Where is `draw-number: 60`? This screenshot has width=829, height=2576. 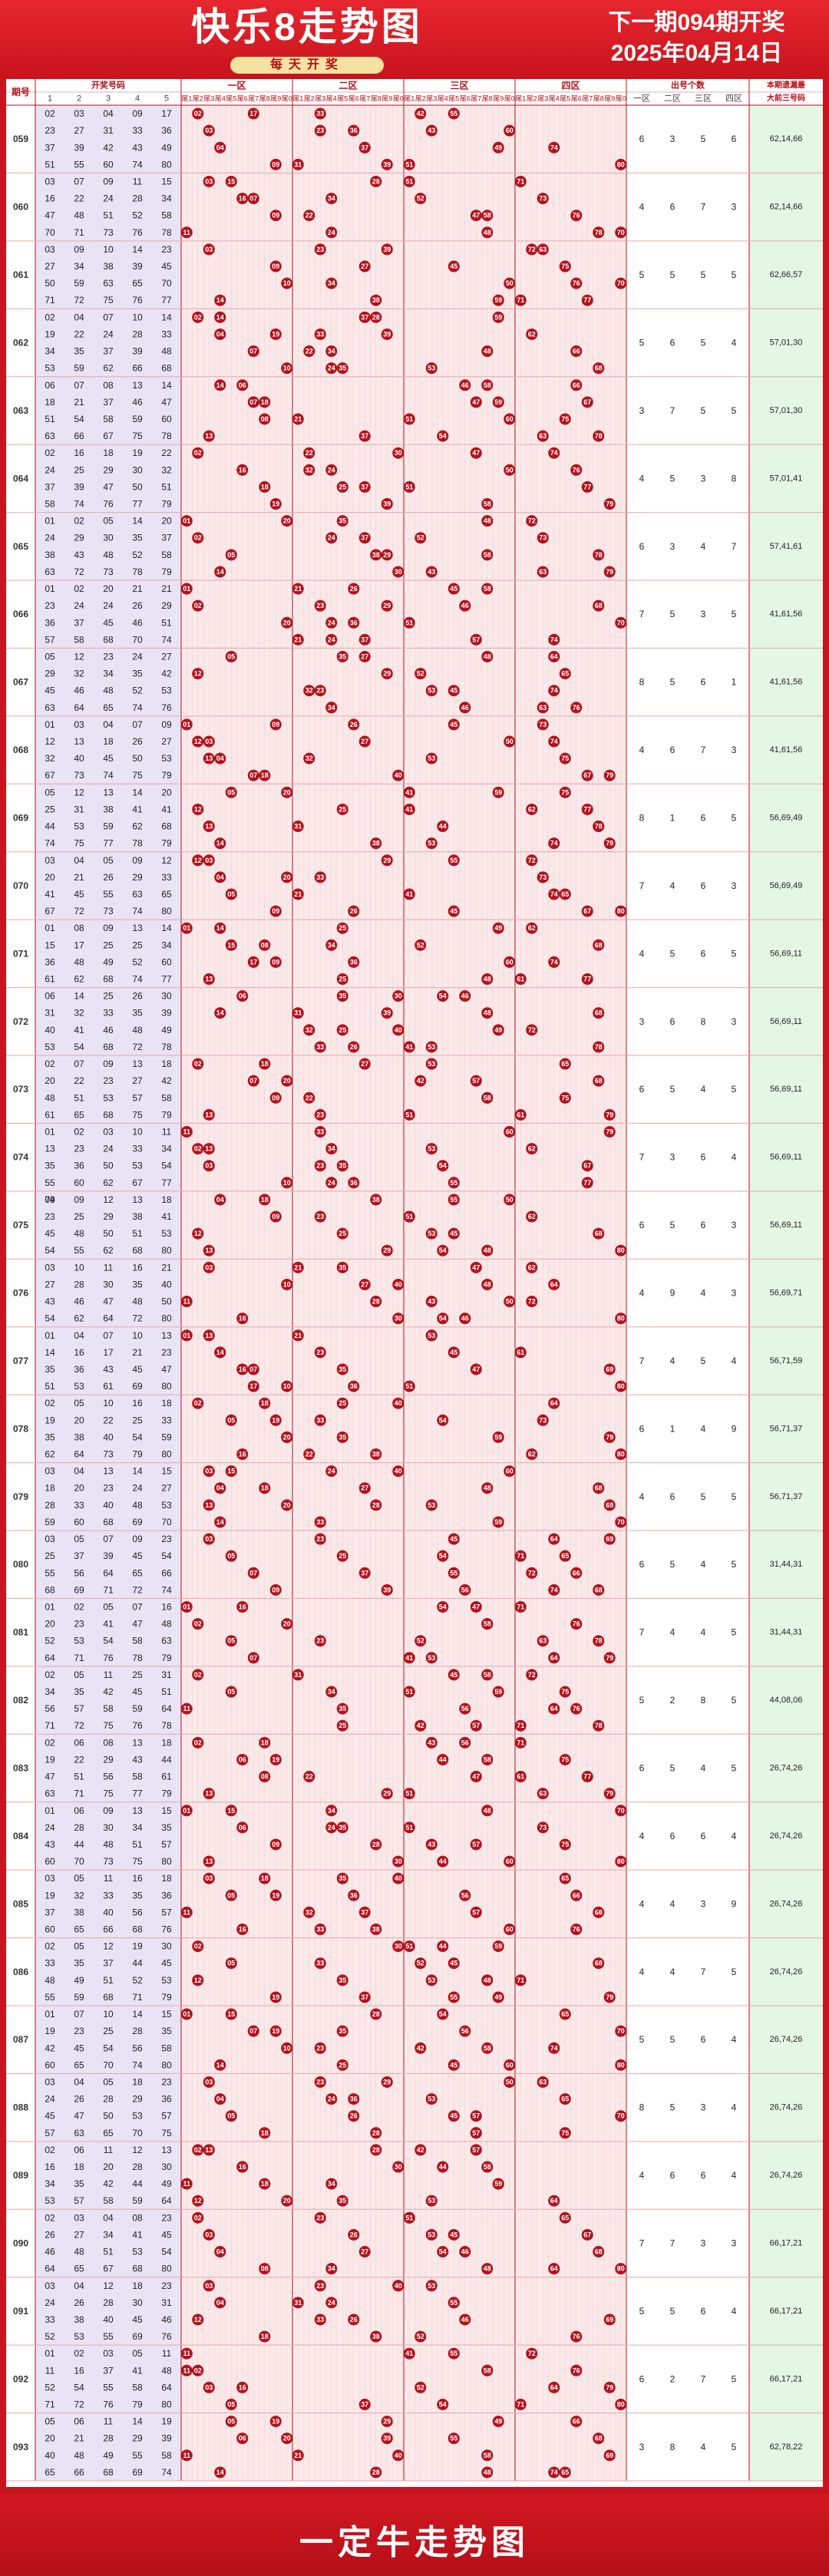
draw-number: 60 is located at coordinates (79, 1182).